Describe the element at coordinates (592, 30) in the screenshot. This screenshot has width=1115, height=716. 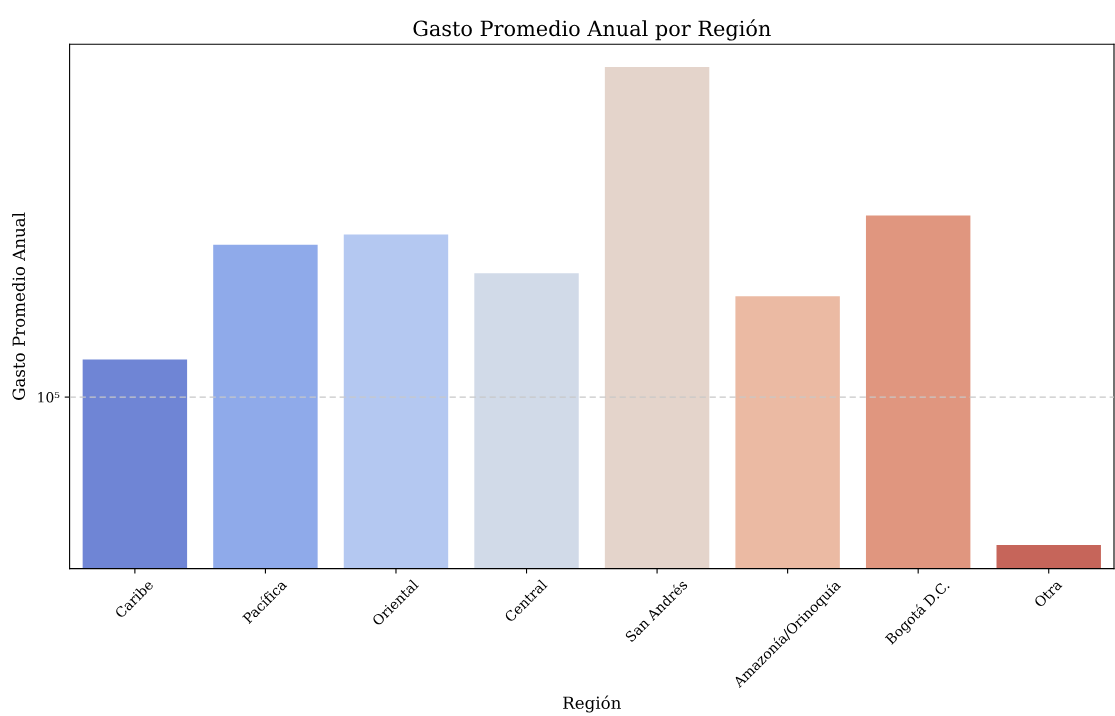
I see `chart-title: Gasto Promedio Anual por Región` at that location.